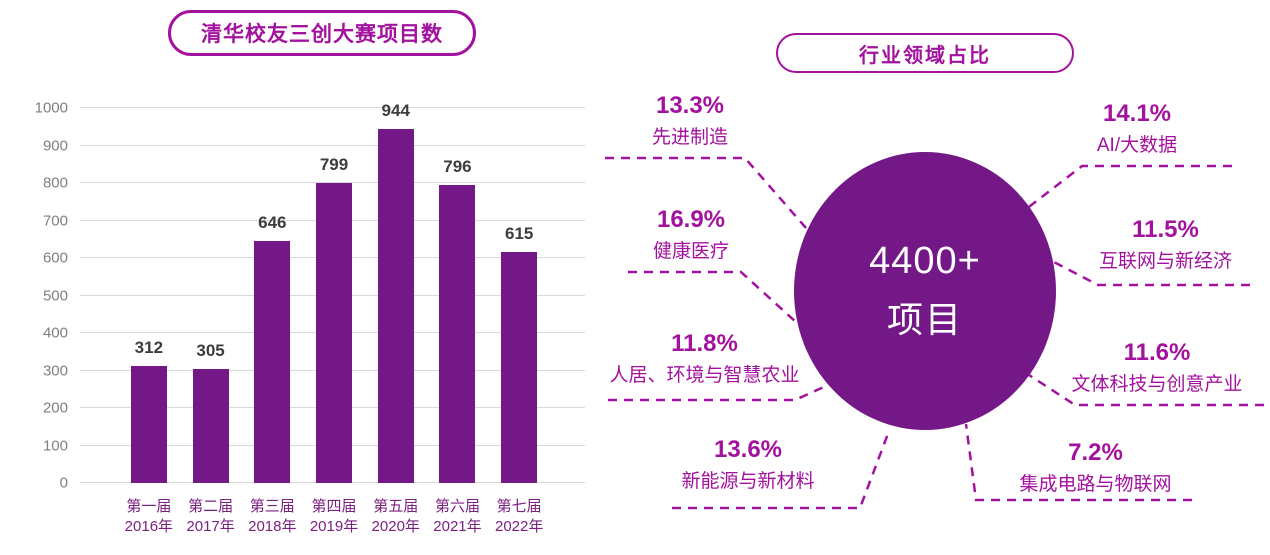  I want to click on bar-slot: 799 第四届 2019年, so click(334, 321).